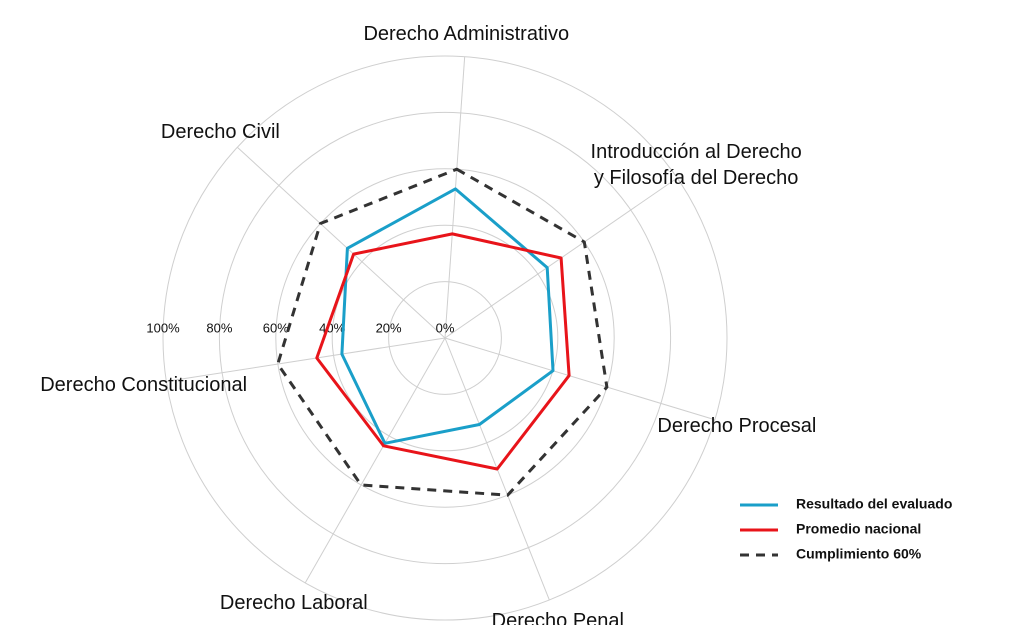  I want to click on category-label: Derecho Penal, so click(557, 617).